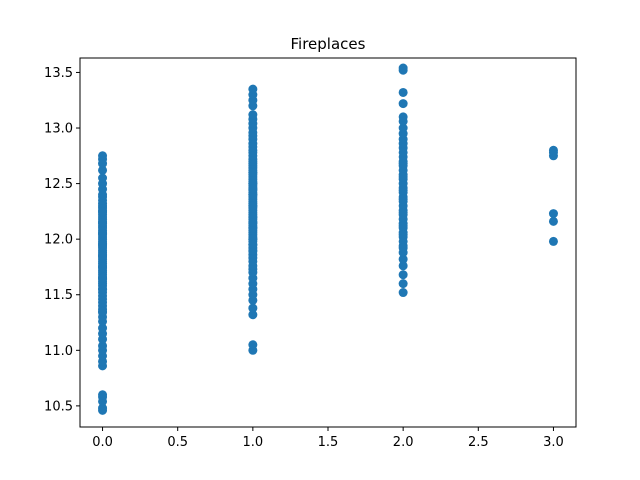 This screenshot has width=640, height=480. What do you see at coordinates (58, 240) in the screenshot?
I see `y-tick-label: 12.0` at bounding box center [58, 240].